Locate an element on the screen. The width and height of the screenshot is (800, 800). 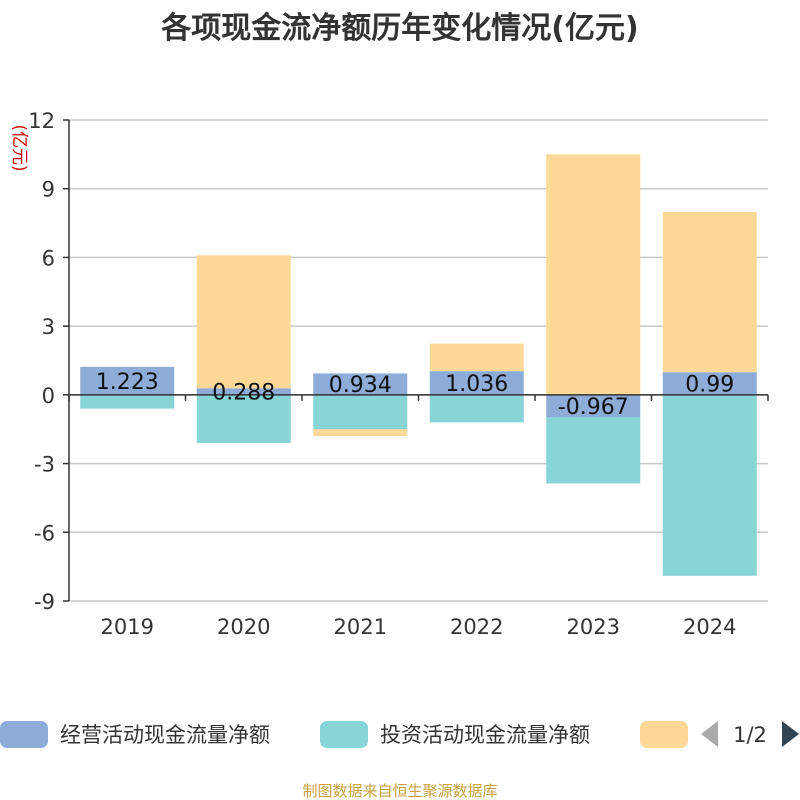
y-tick-label: -9 is located at coordinates (44, 602).